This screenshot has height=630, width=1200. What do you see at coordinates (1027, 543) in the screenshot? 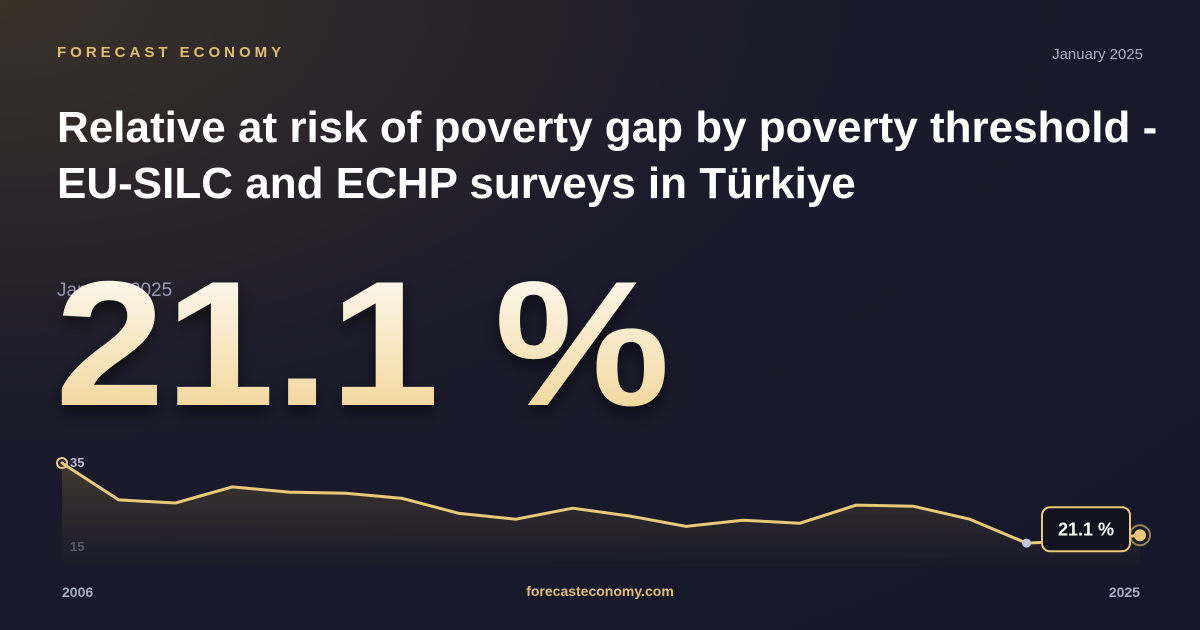
I see `min-point` at bounding box center [1027, 543].